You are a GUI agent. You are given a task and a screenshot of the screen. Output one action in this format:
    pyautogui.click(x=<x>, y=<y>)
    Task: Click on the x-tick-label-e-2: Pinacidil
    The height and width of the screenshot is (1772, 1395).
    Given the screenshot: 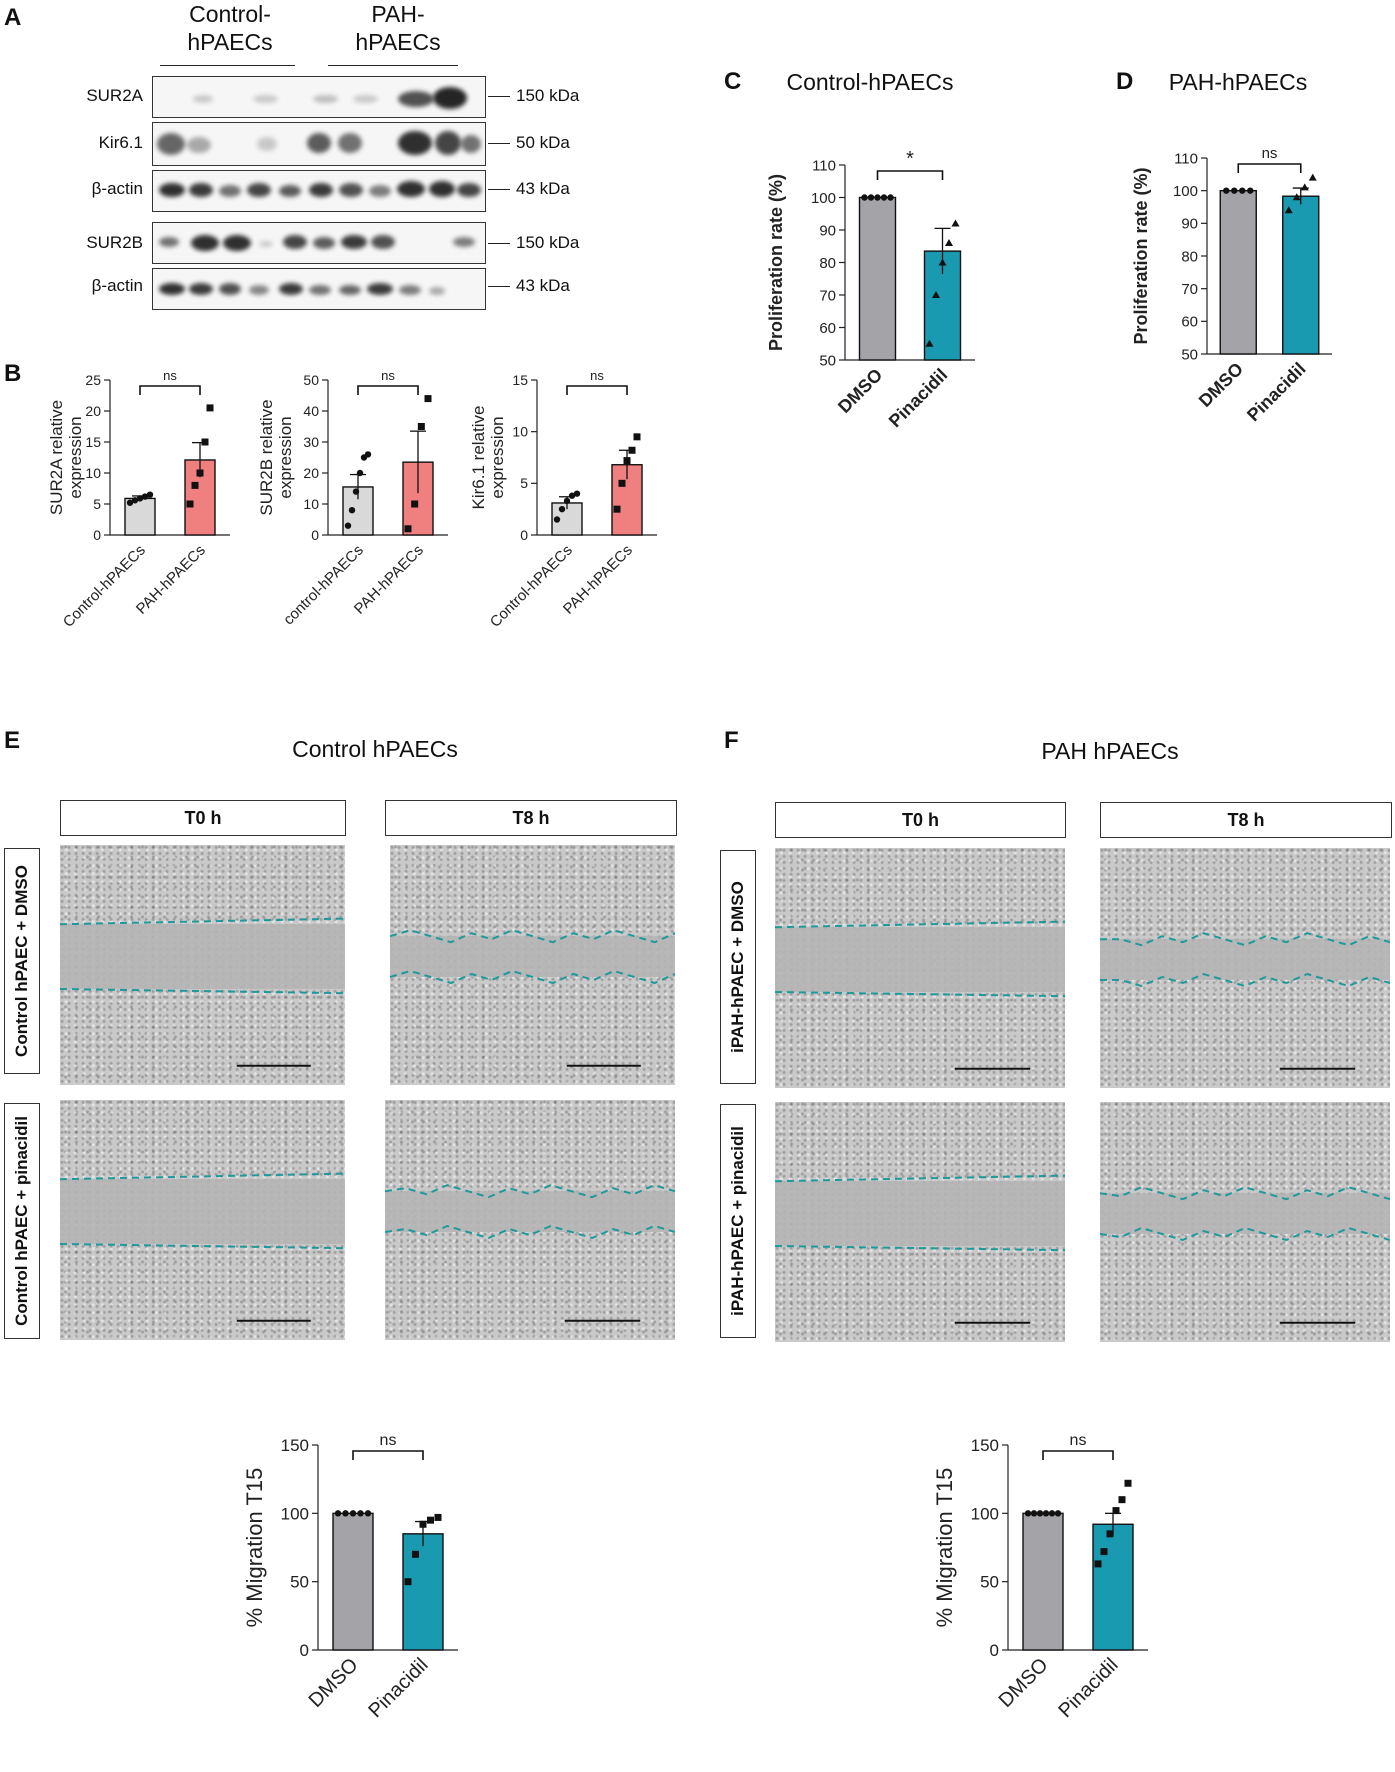 What is the action you would take?
    pyautogui.click(x=398, y=1688)
    